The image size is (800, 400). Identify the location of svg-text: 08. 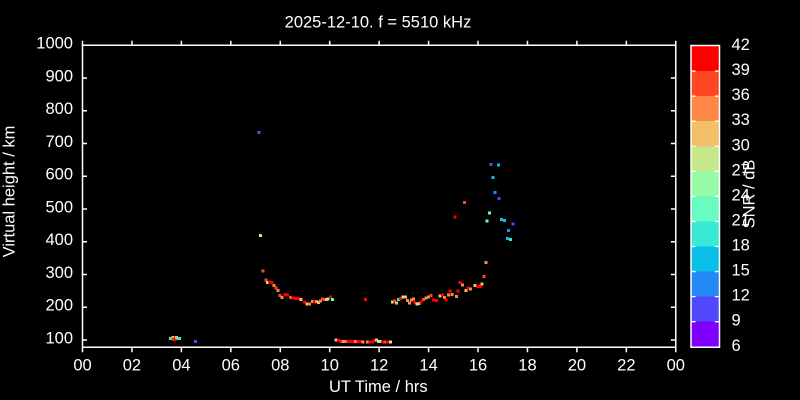
(280, 365).